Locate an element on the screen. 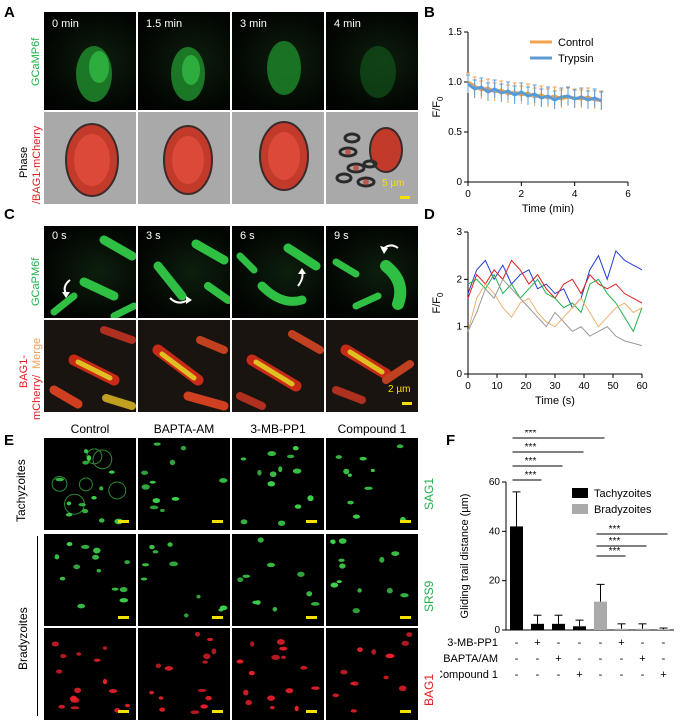 Image resolution: width=681 pixels, height=721 pixels. panel-label-b: B is located at coordinates (429, 12).